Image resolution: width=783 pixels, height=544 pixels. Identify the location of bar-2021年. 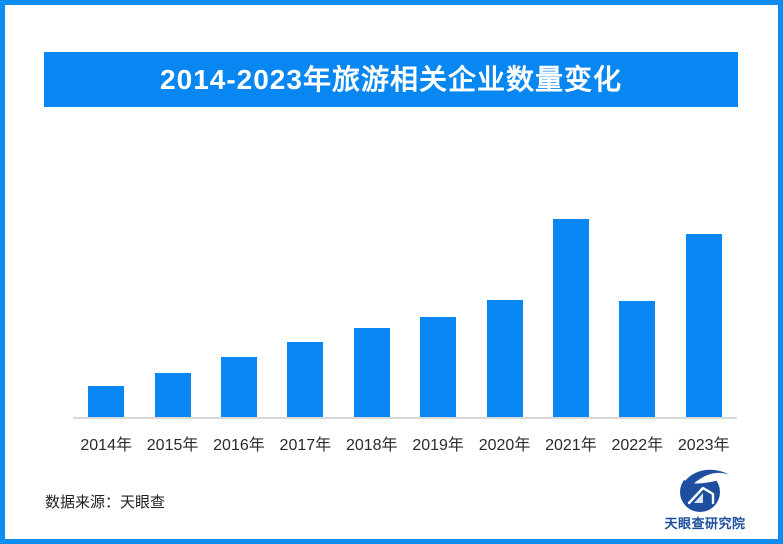
(570, 318).